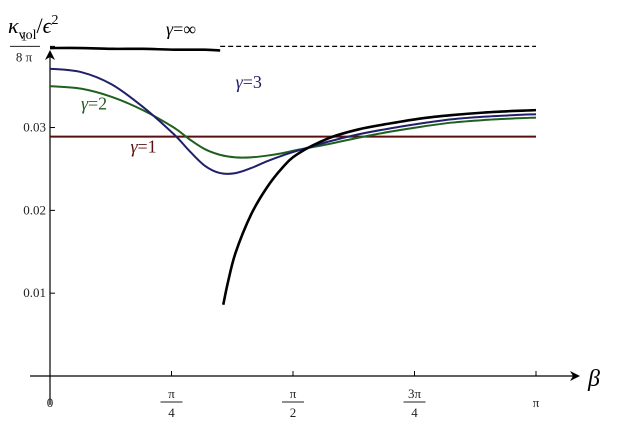 The height and width of the screenshot is (429, 617). Describe the element at coordinates (24, 35) in the screenshot. I see `svg-text: 1` at that location.